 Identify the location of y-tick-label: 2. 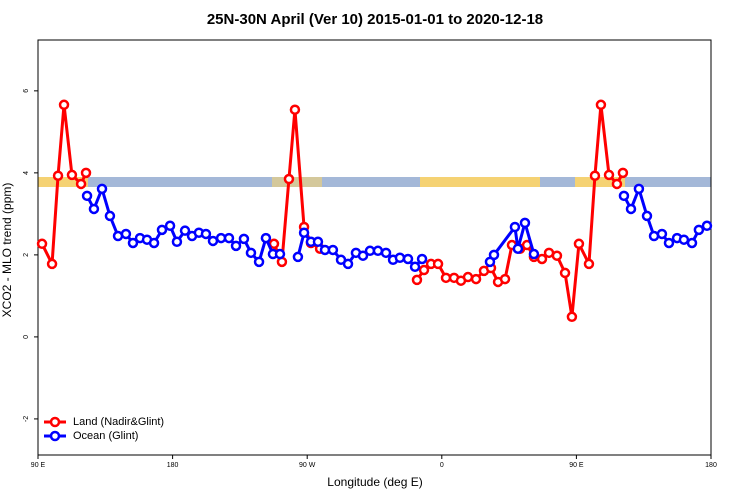
(26, 255).